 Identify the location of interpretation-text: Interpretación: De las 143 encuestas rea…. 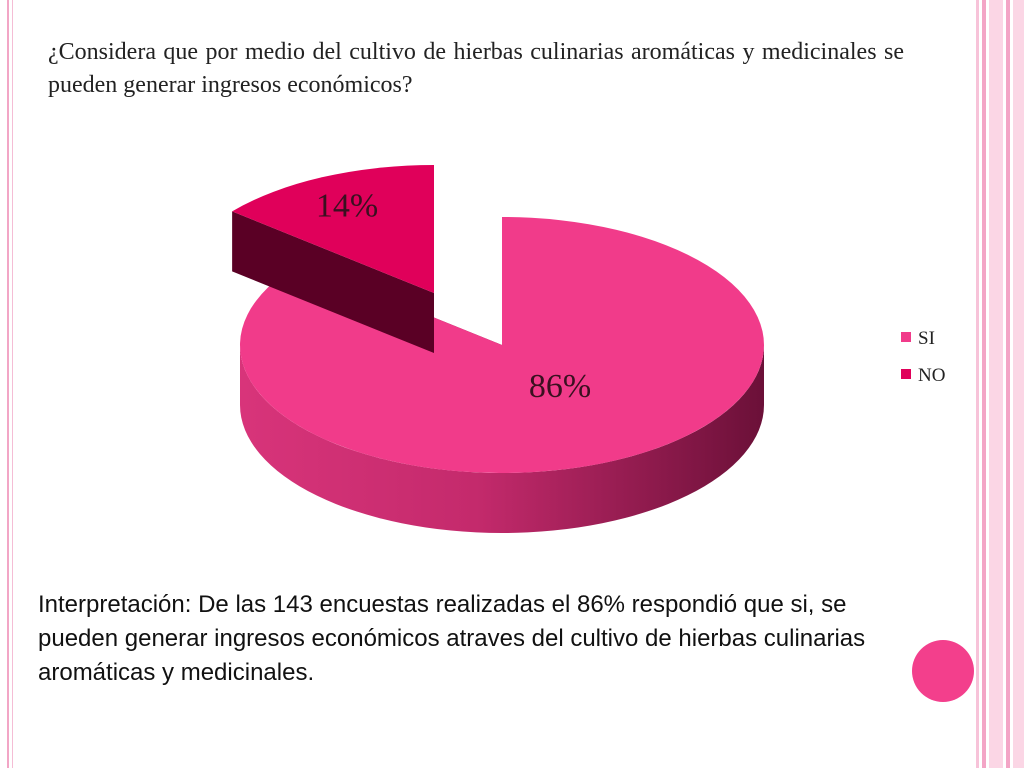
(452, 638).